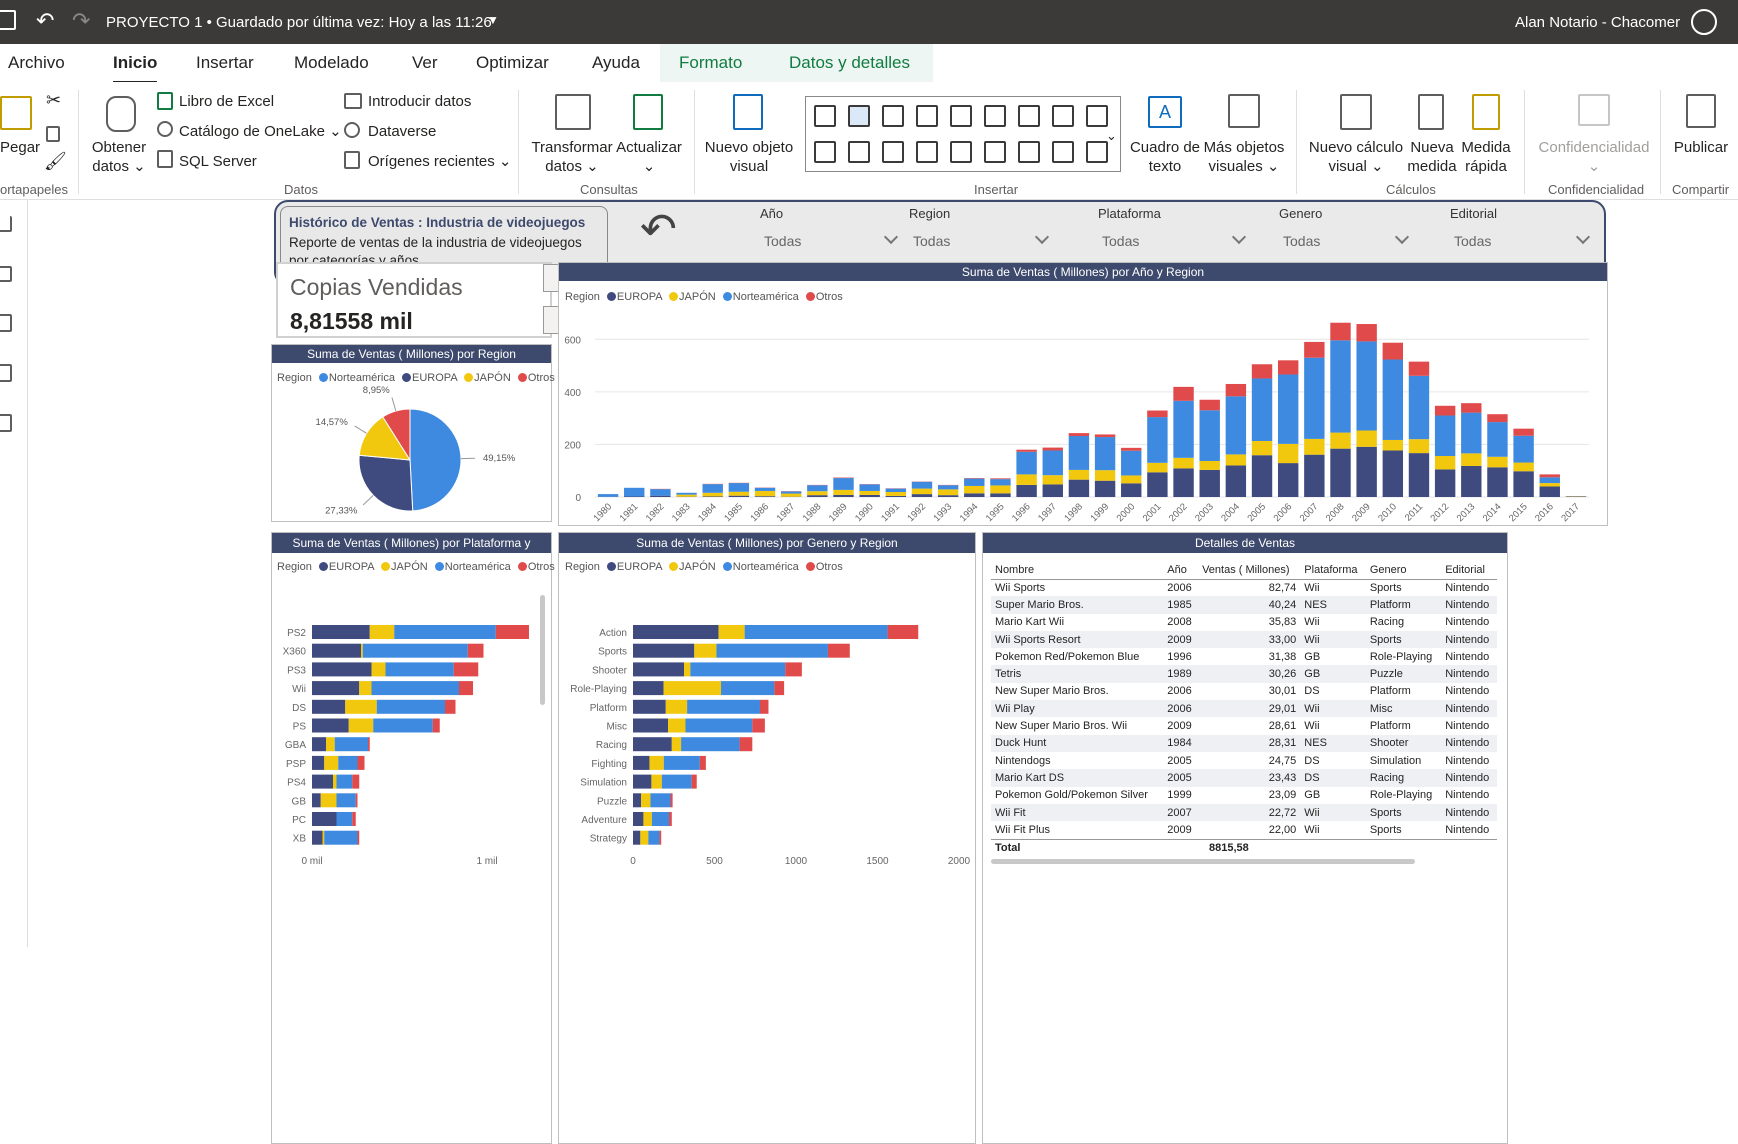 This screenshot has height=1144, width=1738. I want to click on onelake-catalog-button: Catálogo de OneLake ⌄, so click(260, 131).